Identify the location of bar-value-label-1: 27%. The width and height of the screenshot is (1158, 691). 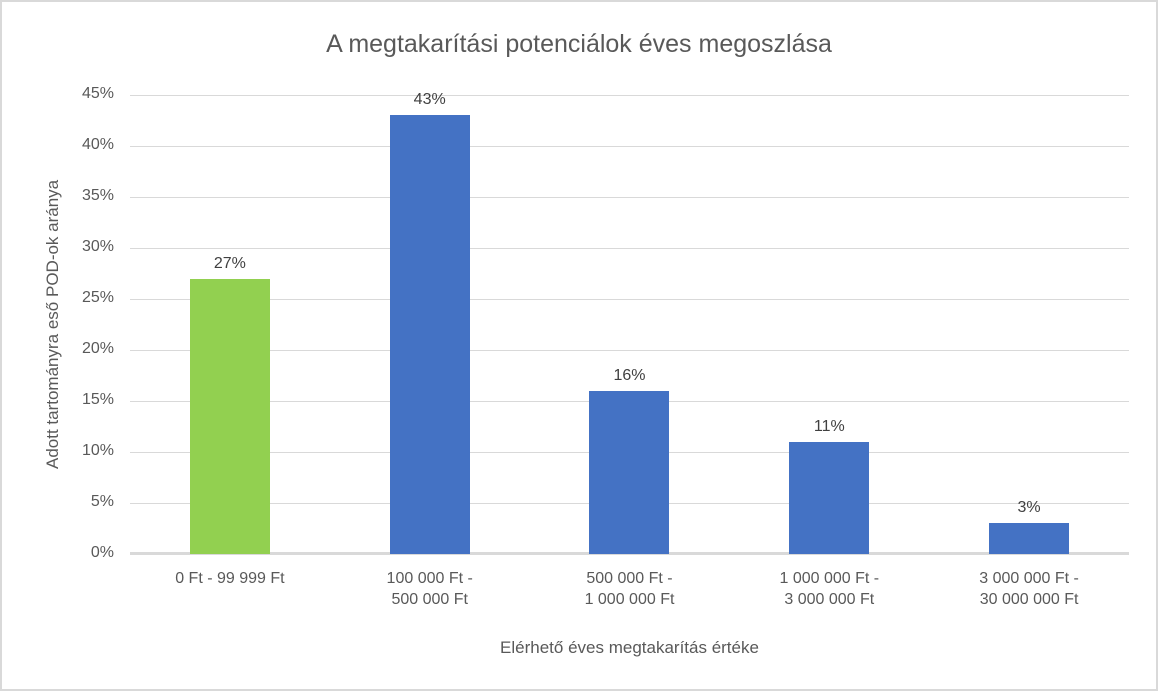
(229, 263).